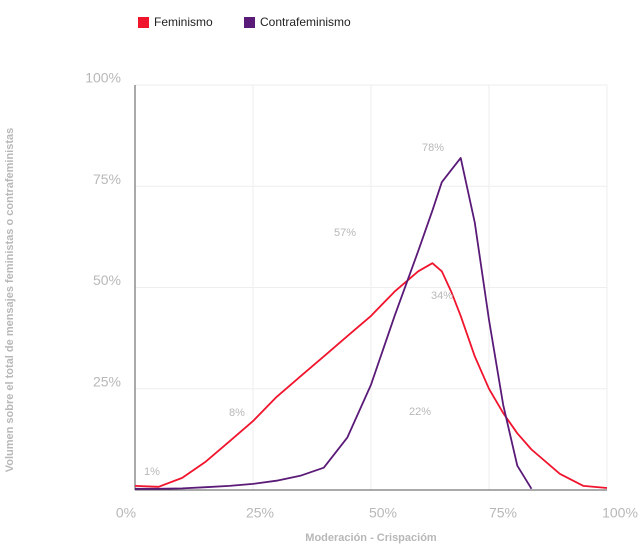 The image size is (640, 547). What do you see at coordinates (107, 179) in the screenshot?
I see `y-tick-label: 75%` at bounding box center [107, 179].